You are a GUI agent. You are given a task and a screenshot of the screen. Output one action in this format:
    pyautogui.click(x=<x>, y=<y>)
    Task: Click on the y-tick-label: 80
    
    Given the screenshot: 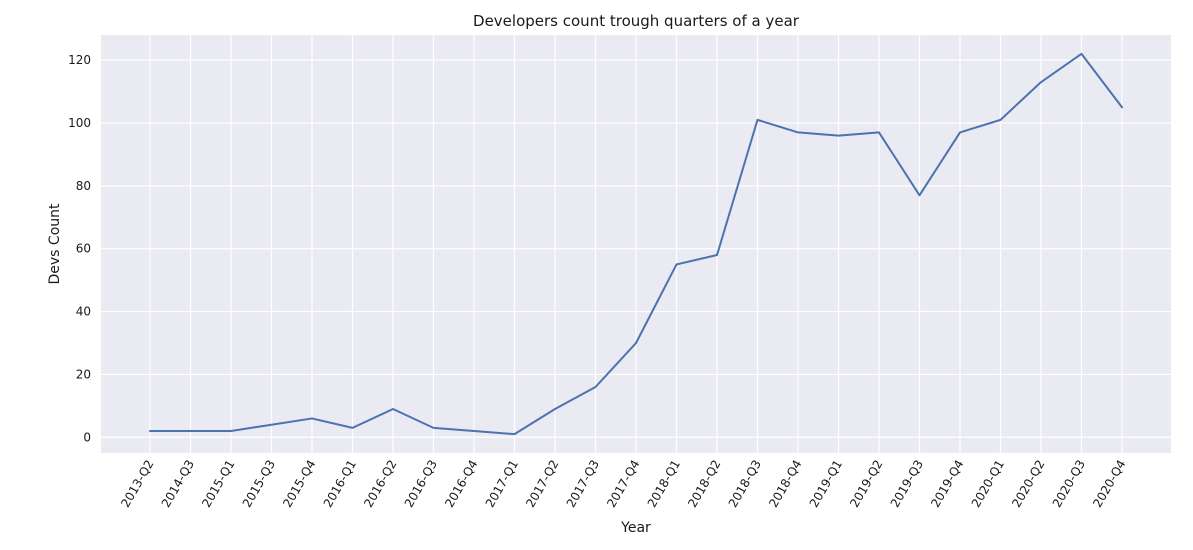 What is the action you would take?
    pyautogui.click(x=83, y=186)
    